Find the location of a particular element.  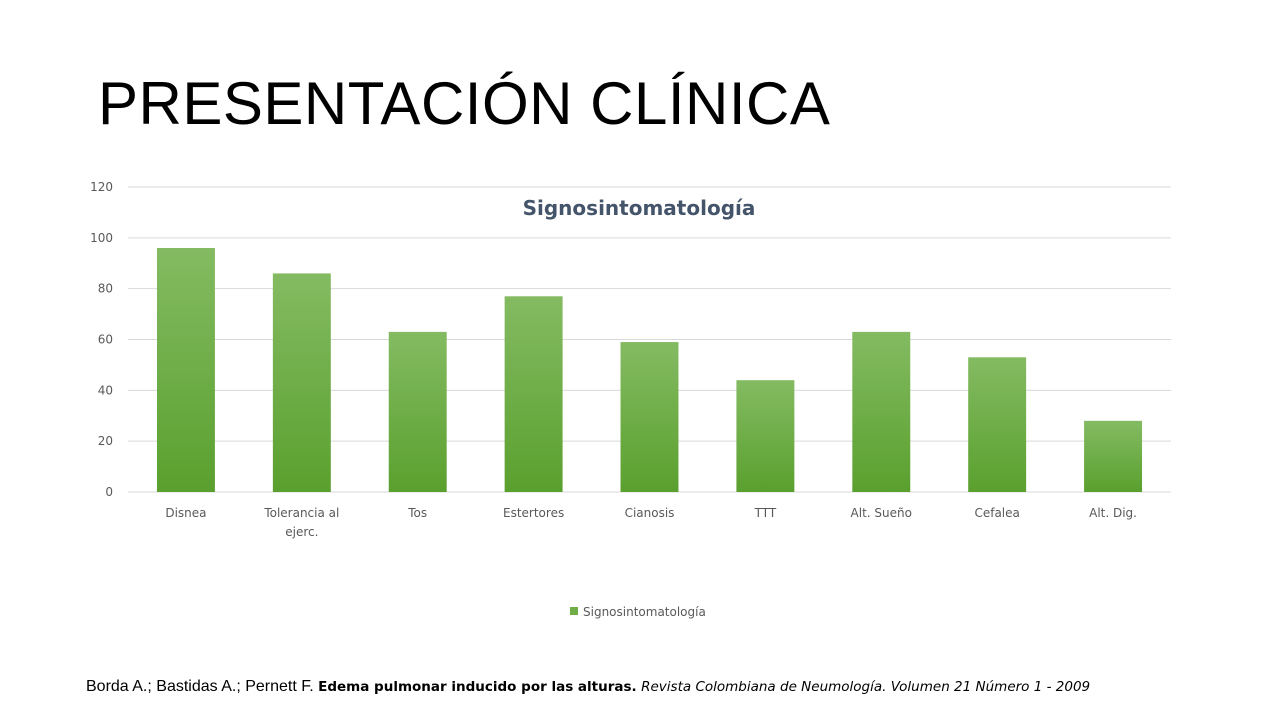

x-tick-label: TTT is located at coordinates (765, 513).